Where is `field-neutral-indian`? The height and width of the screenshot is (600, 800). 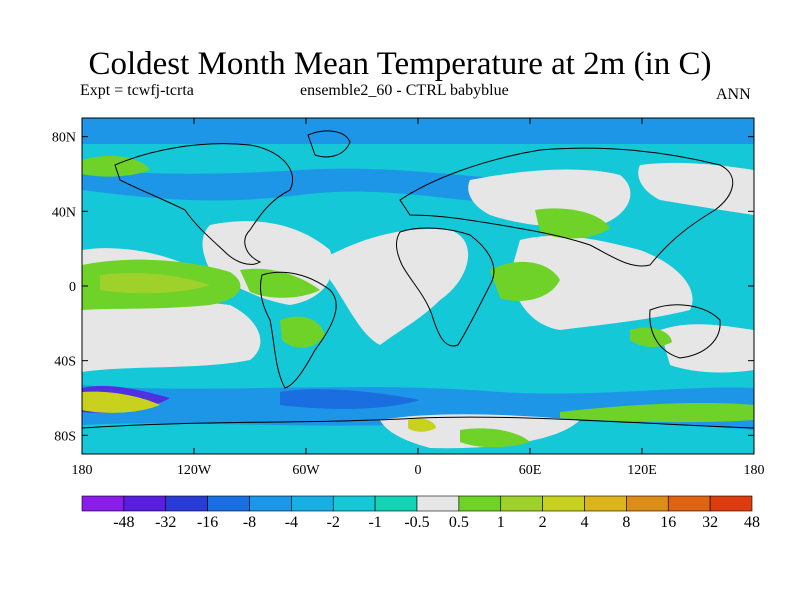
field-neutral-indian is located at coordinates (601, 282).